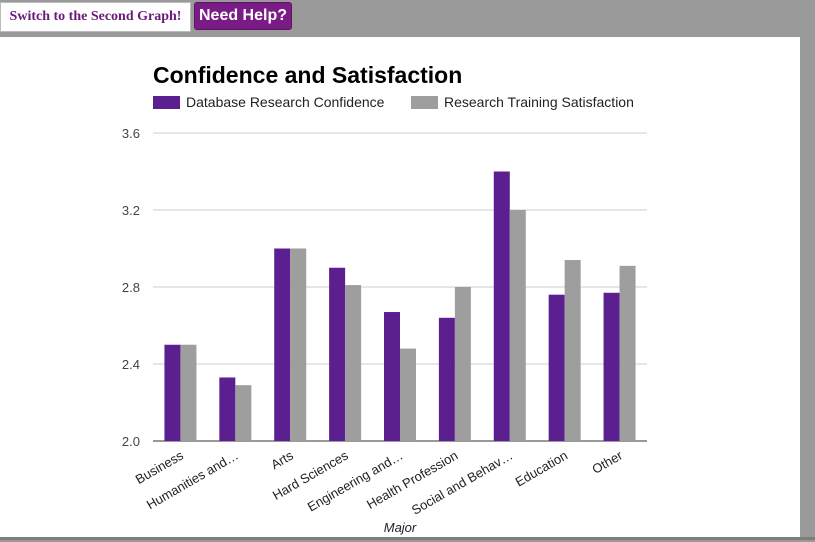 This screenshot has width=815, height=542. Describe the element at coordinates (131, 441) in the screenshot. I see `y-tick-label: 2.0` at that location.